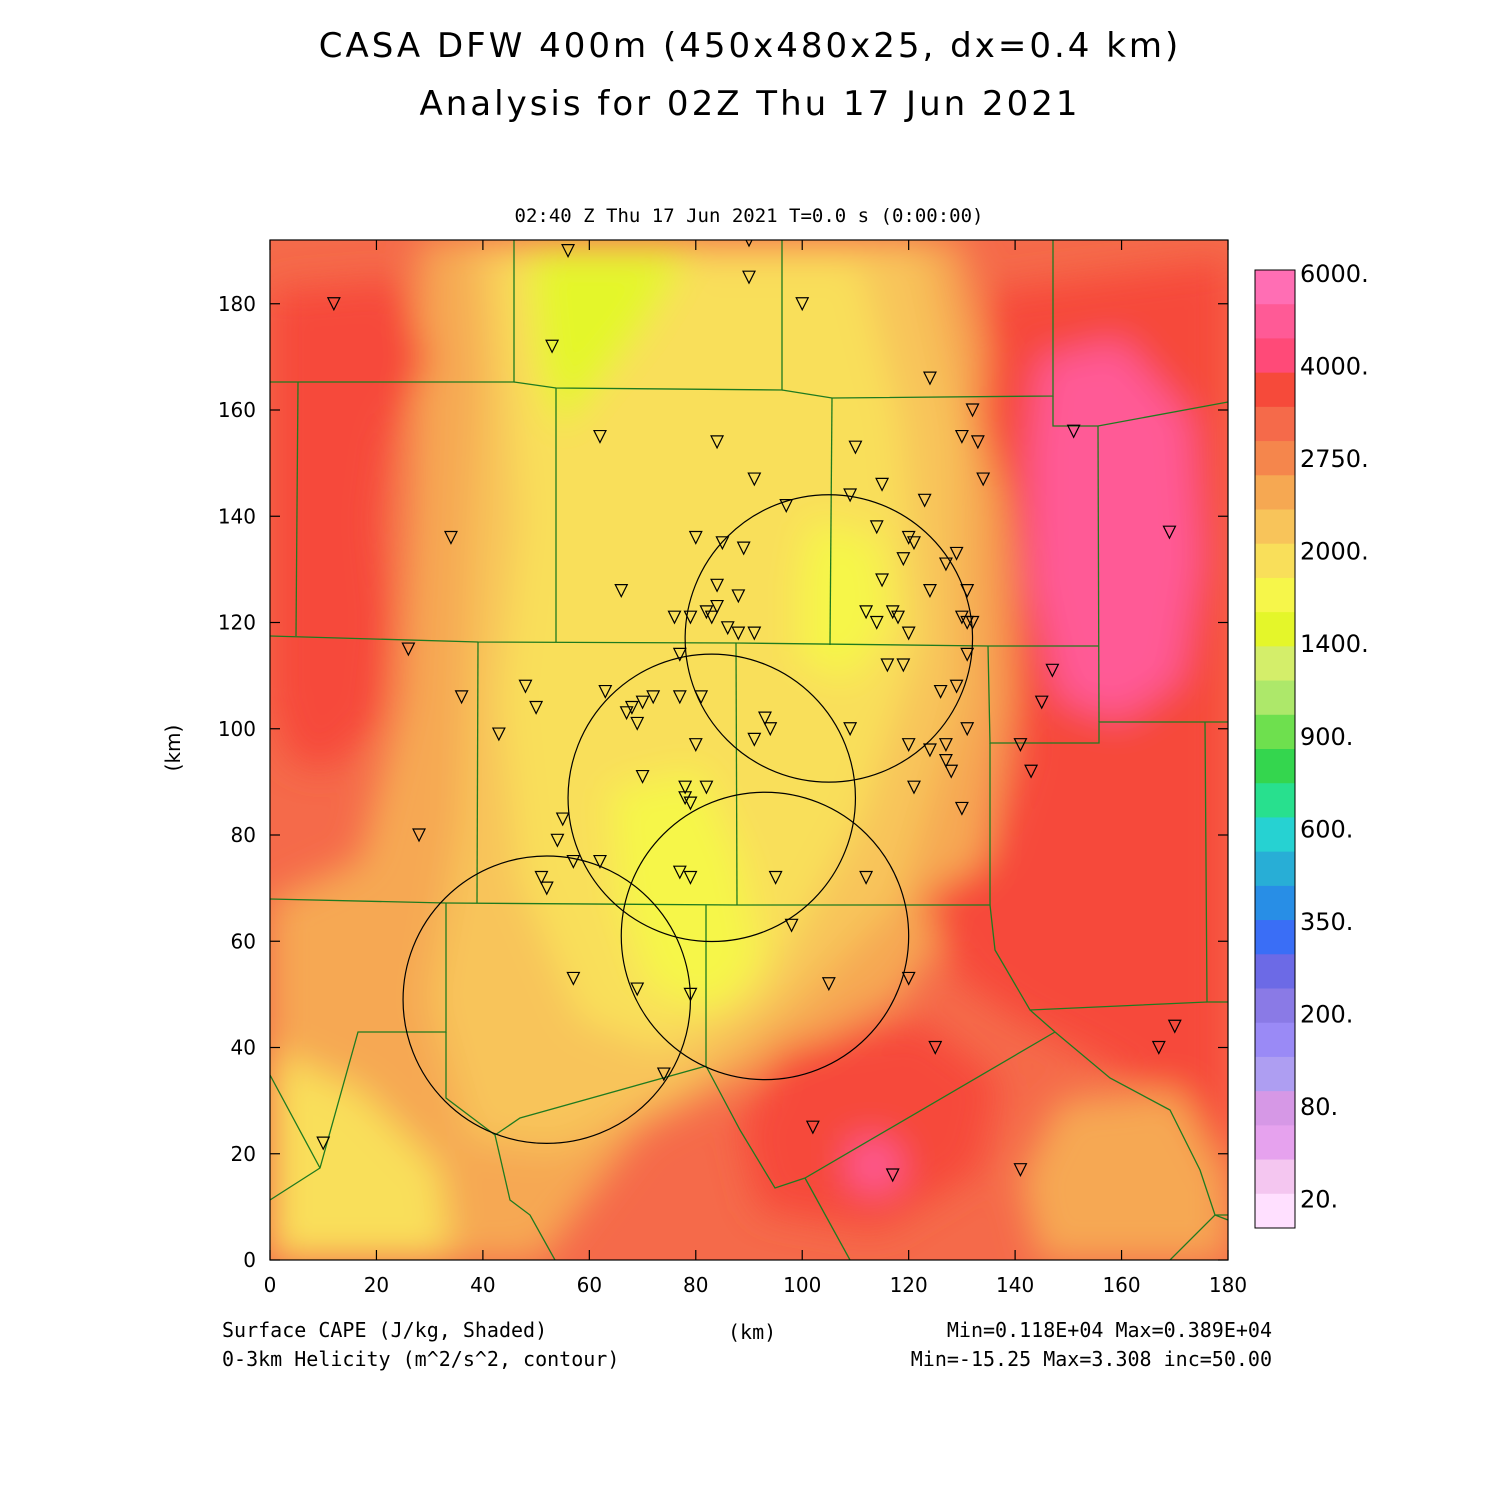 Image resolution: width=1500 pixels, height=1500 pixels. I want to click on x-tick-label: 100, so click(802, 1285).